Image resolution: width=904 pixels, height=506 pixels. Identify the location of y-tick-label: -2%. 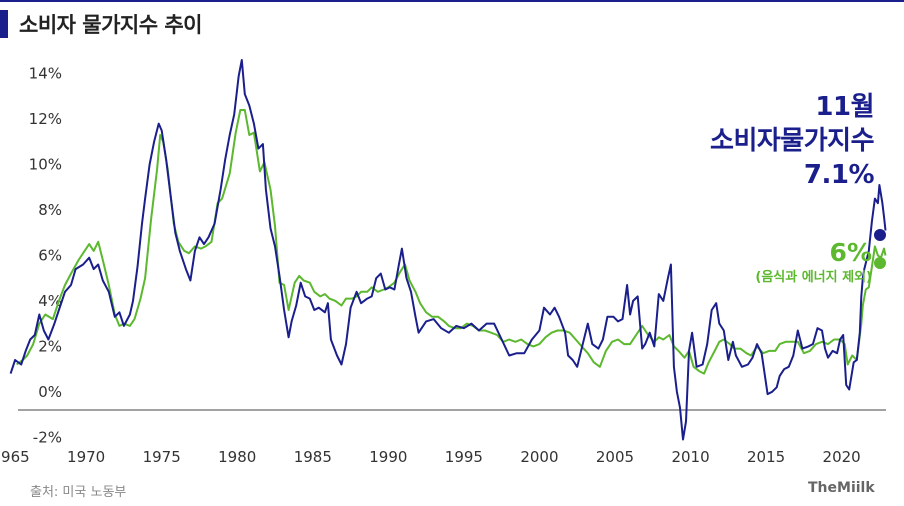
(47, 437).